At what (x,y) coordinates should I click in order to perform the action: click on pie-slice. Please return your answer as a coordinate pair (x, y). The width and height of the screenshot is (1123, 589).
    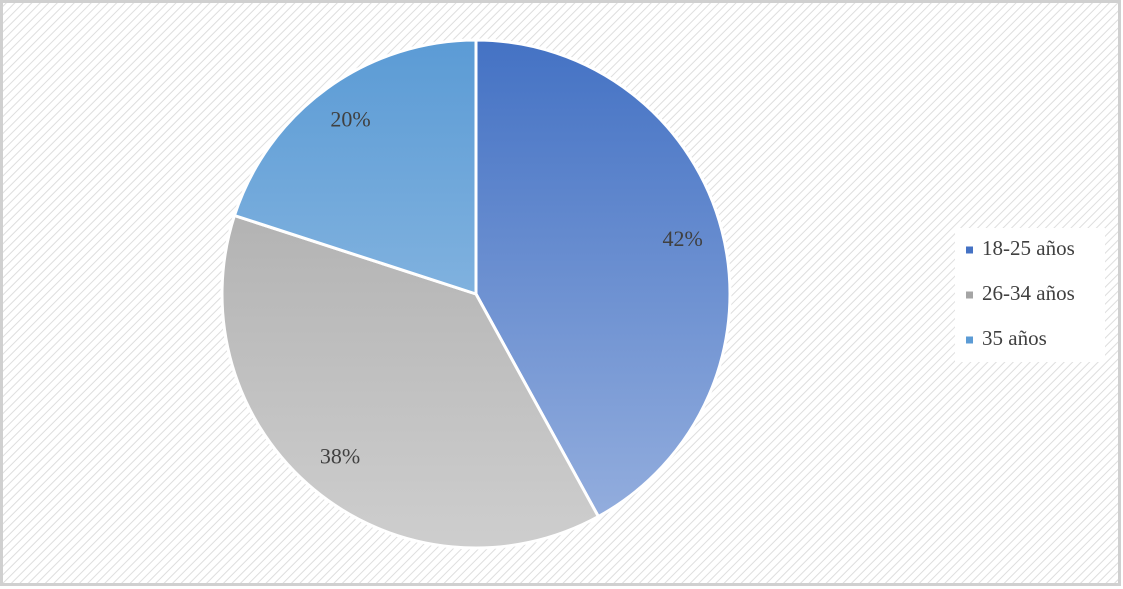
    Looking at the image, I should click on (355, 167).